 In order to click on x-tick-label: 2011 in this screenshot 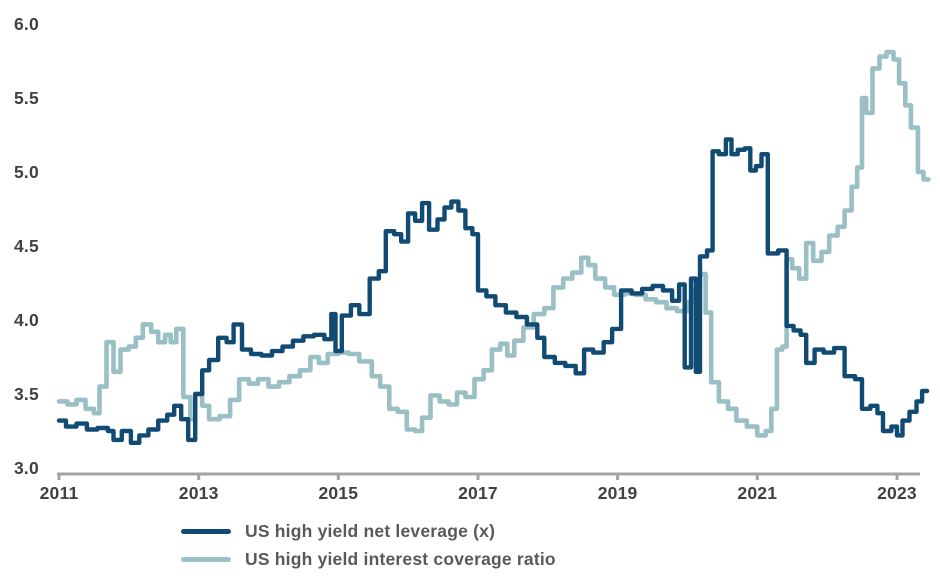, I will do `click(59, 493)`.